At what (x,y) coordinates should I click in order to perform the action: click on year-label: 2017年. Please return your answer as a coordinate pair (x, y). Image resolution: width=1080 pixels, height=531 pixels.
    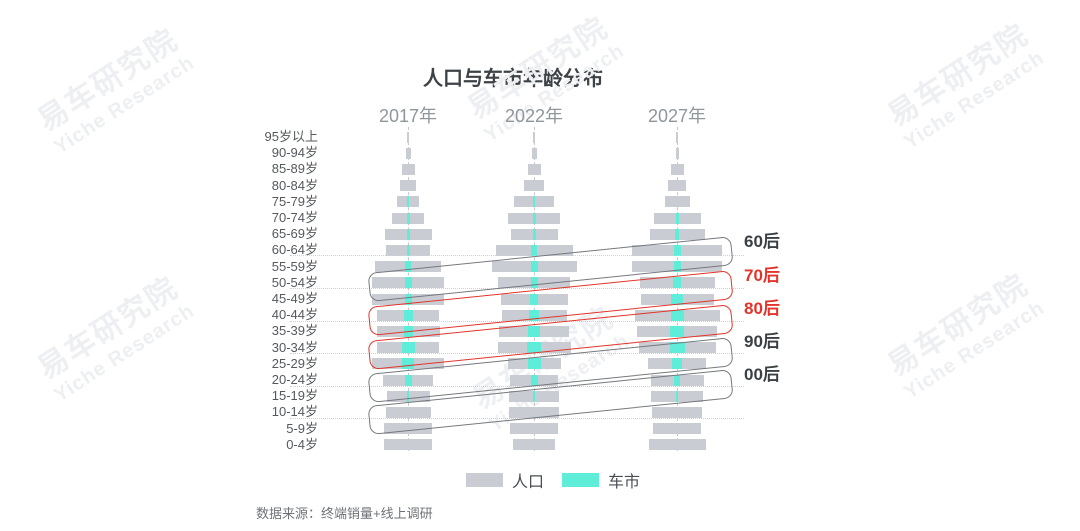
    Looking at the image, I should click on (408, 116).